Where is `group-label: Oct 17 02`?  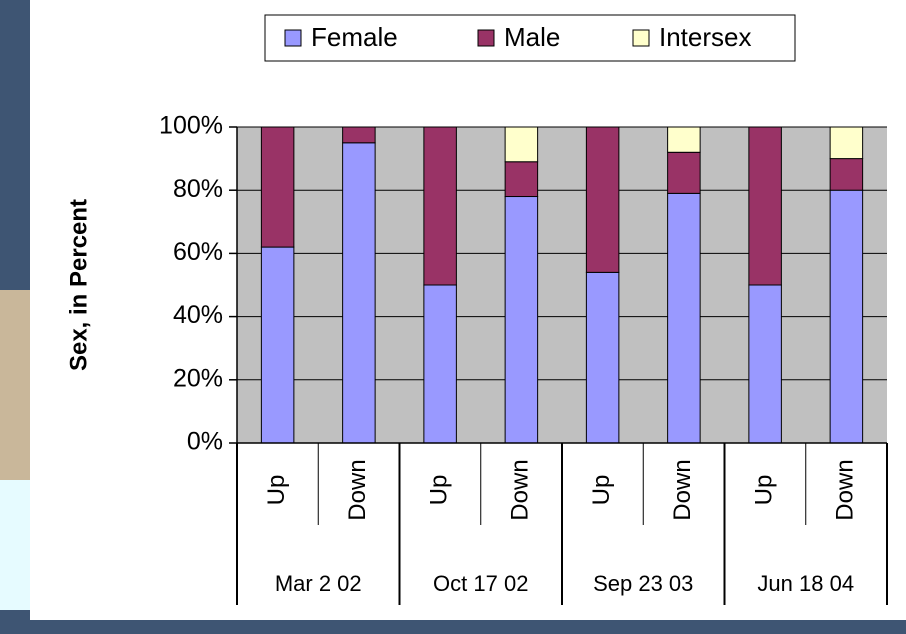 group-label: Oct 17 02 is located at coordinates (480, 583).